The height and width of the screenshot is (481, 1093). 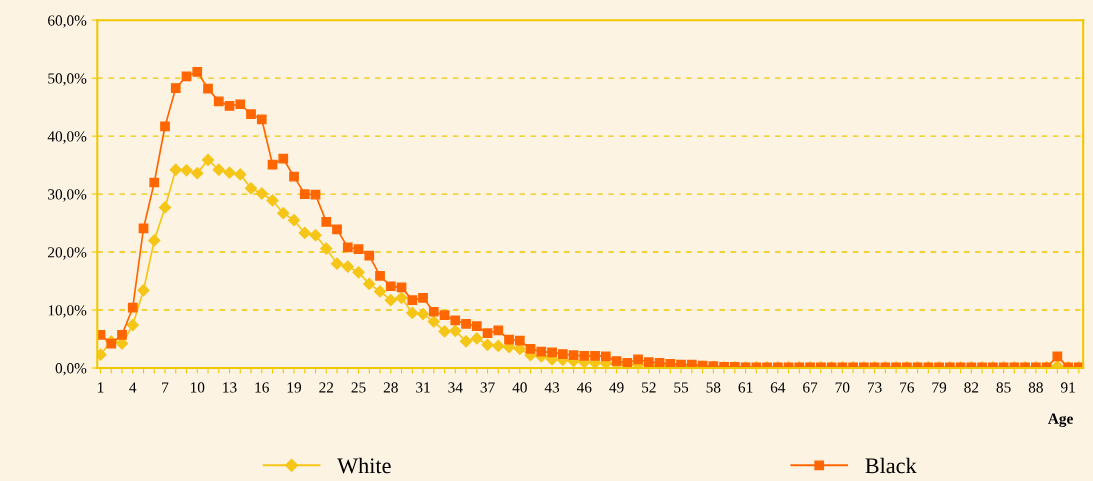 What do you see at coordinates (810, 387) in the screenshot?
I see `x-tick-label: 67` at bounding box center [810, 387].